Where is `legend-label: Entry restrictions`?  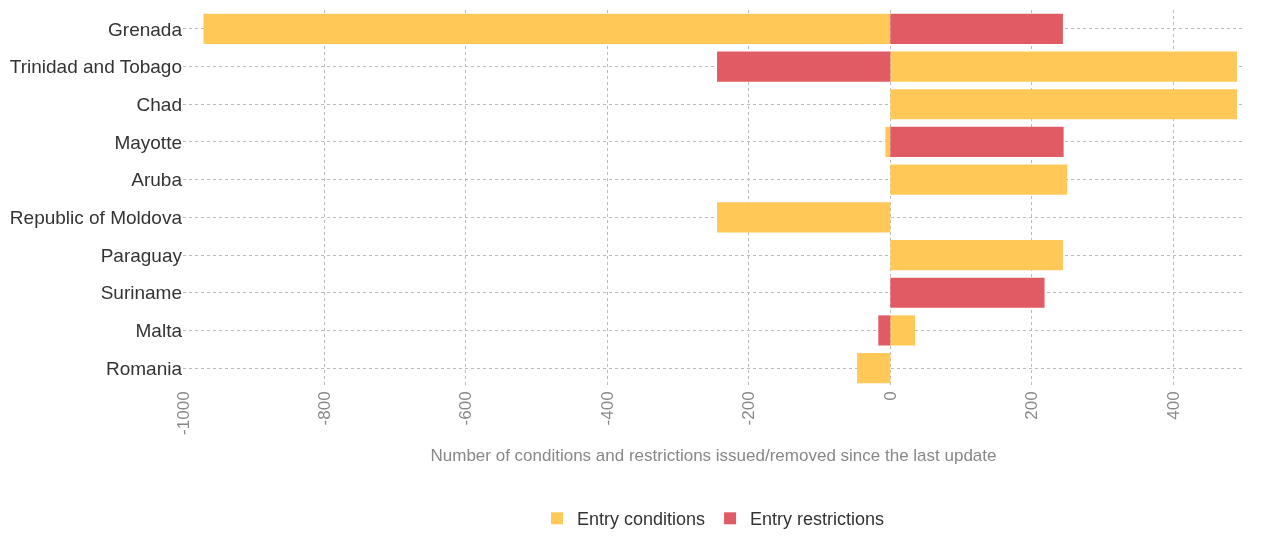
legend-label: Entry restrictions is located at coordinates (817, 519).